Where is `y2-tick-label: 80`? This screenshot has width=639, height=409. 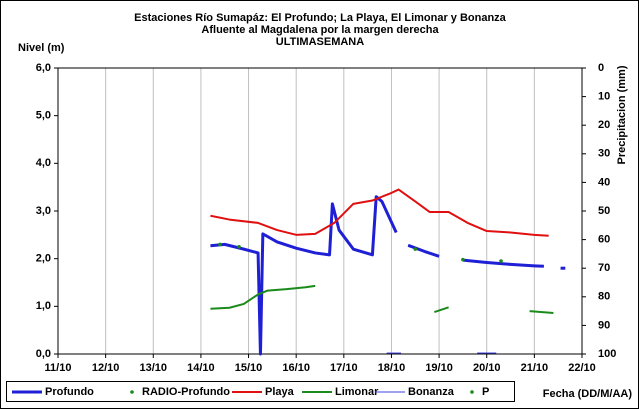
y2-tick-label: 80 is located at coordinates (604, 297).